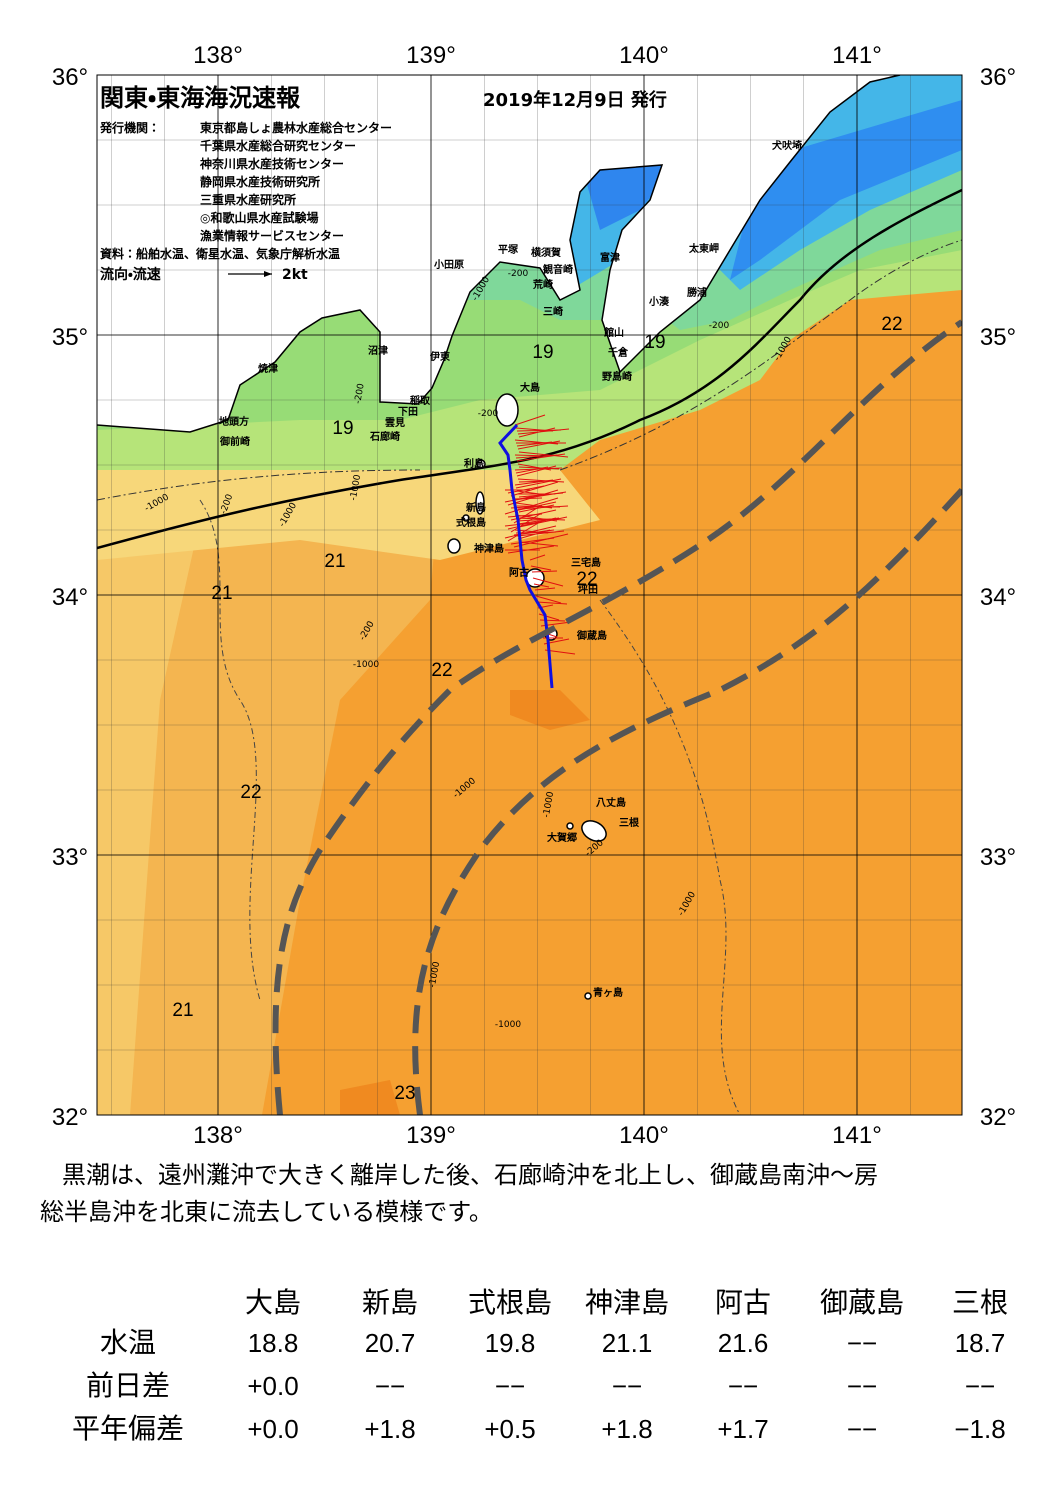  Describe the element at coordinates (448, 264) in the screenshot. I see `place-name: 小田原` at that location.